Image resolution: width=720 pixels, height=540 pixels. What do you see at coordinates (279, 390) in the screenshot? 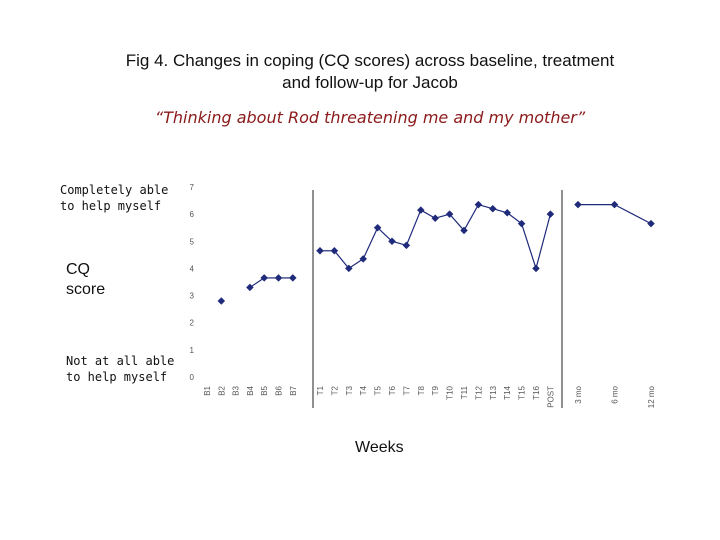
I see `x-tick-label: B6` at bounding box center [279, 390].